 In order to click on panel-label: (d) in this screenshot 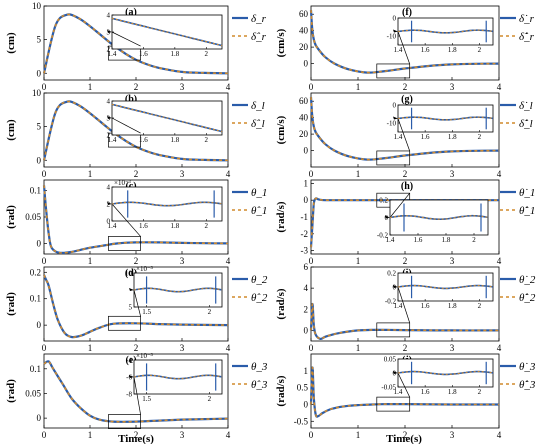, I will do `click(131, 273)`.